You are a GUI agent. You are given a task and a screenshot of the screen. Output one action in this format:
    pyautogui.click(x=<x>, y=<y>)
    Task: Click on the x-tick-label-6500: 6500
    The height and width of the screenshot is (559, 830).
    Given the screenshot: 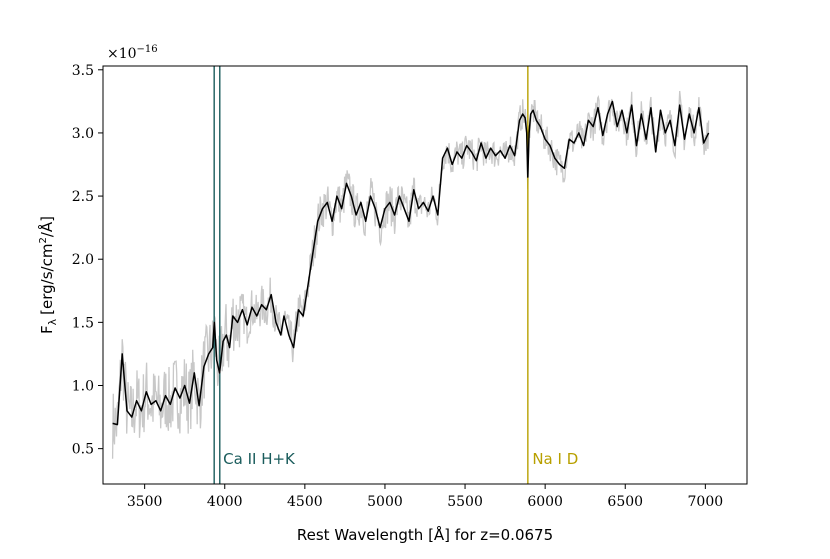 What is the action you would take?
    pyautogui.click(x=625, y=502)
    